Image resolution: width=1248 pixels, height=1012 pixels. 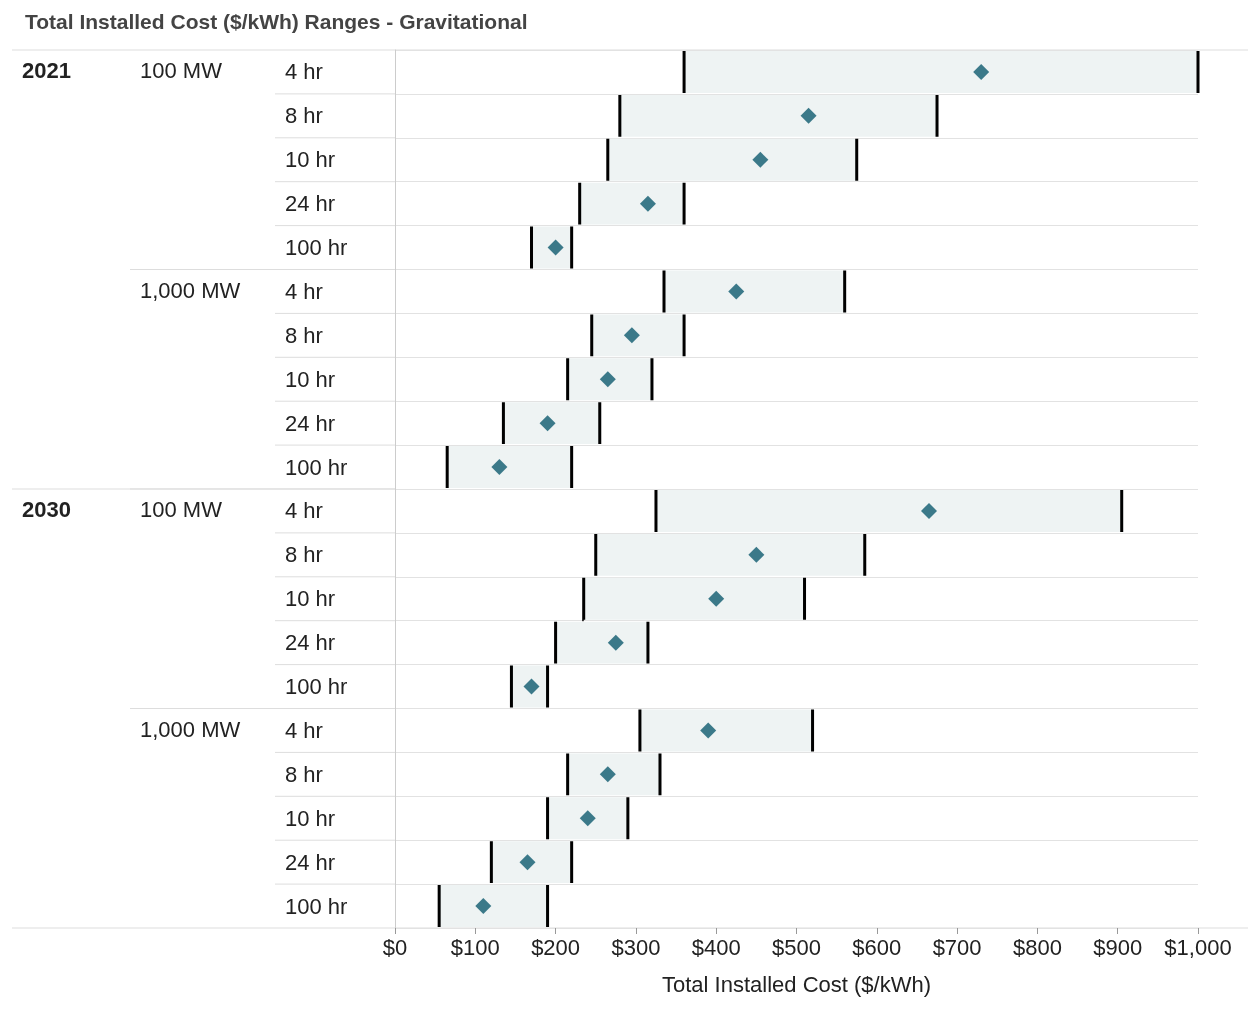 What do you see at coordinates (877, 947) in the screenshot?
I see `x-tick-label: $600` at bounding box center [877, 947].